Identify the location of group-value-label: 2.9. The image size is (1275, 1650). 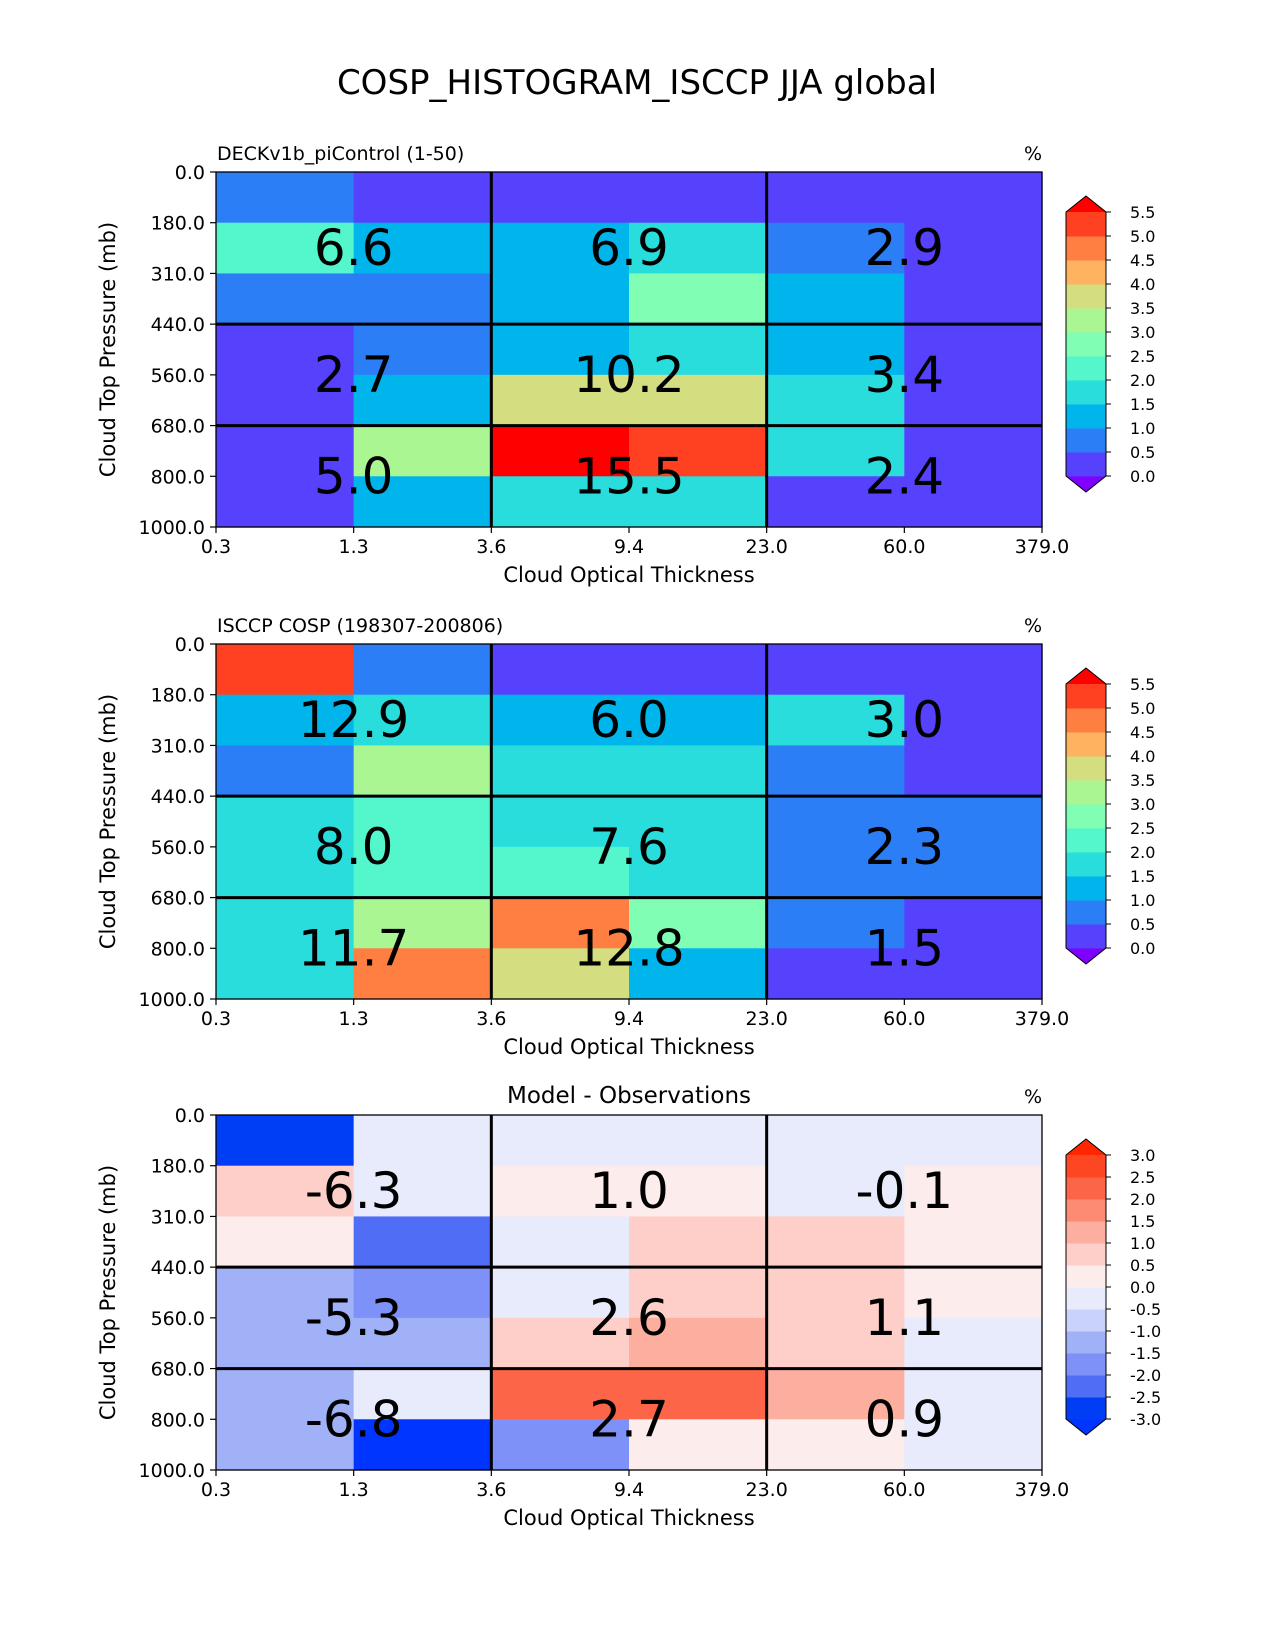
(905, 248).